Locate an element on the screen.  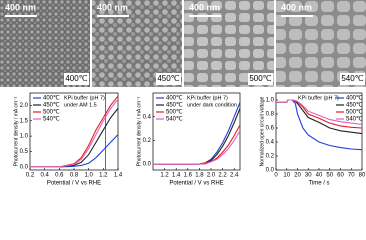
y-tick-label: 0.6 is located at coordinates (270, 129).